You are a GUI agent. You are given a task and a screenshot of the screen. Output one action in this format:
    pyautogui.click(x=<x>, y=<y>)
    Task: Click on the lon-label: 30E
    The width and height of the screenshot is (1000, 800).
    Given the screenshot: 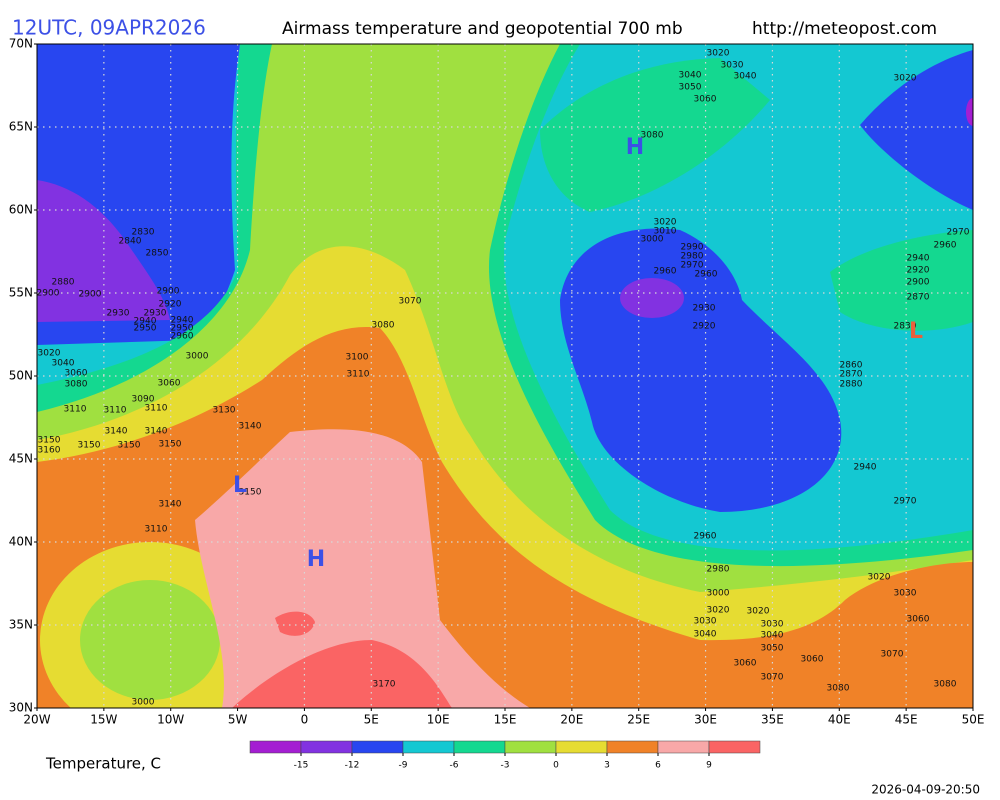 What is the action you would take?
    pyautogui.click(x=705, y=720)
    